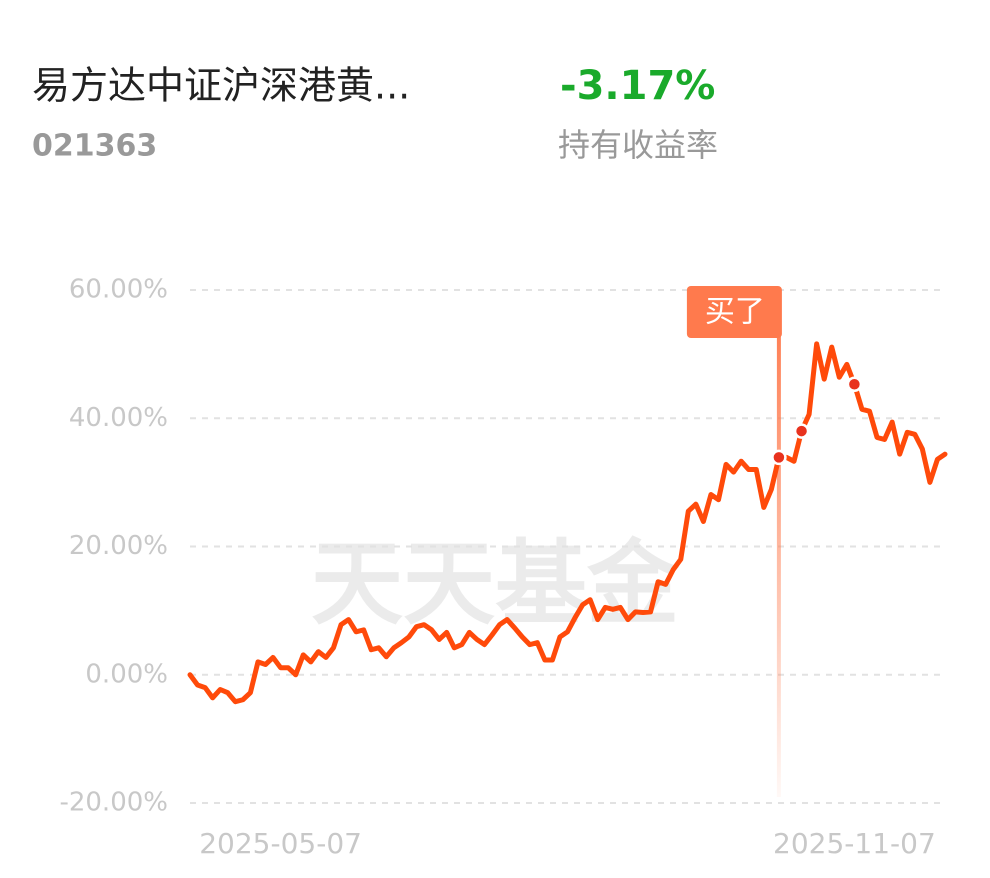  Describe the element at coordinates (280, 843) in the screenshot. I see `x-tick-label: 2025-05-07` at that location.